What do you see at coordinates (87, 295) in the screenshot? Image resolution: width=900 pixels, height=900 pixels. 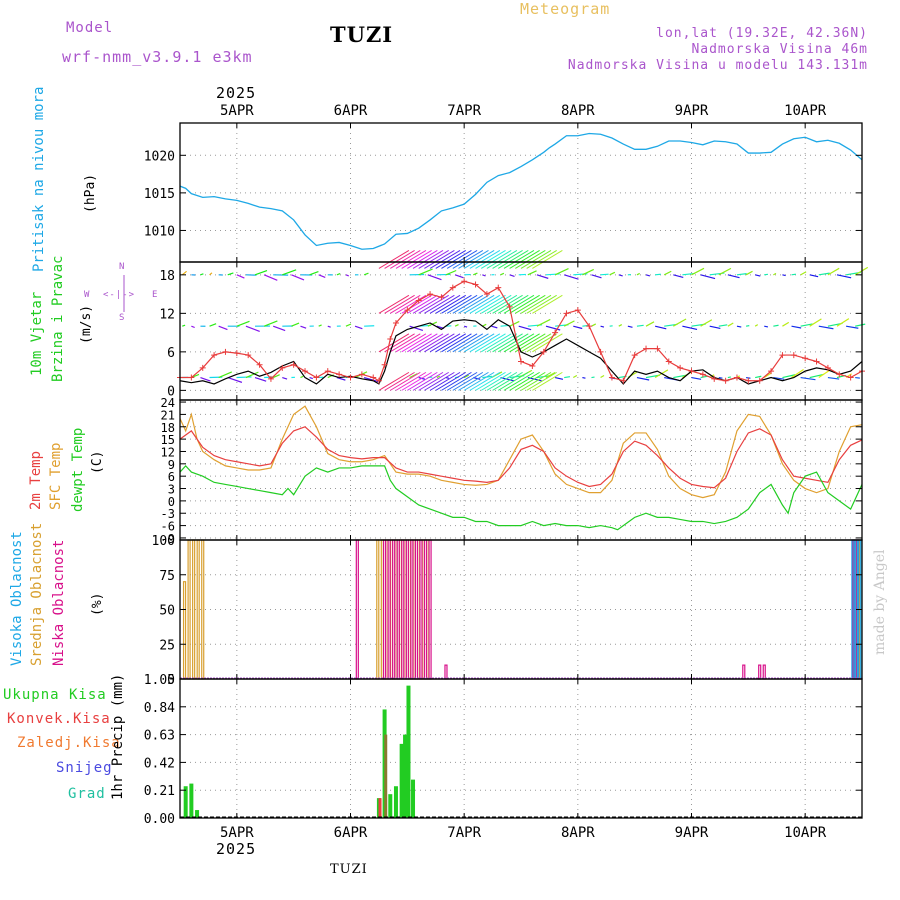 I see `compass-w: W` at bounding box center [87, 295].